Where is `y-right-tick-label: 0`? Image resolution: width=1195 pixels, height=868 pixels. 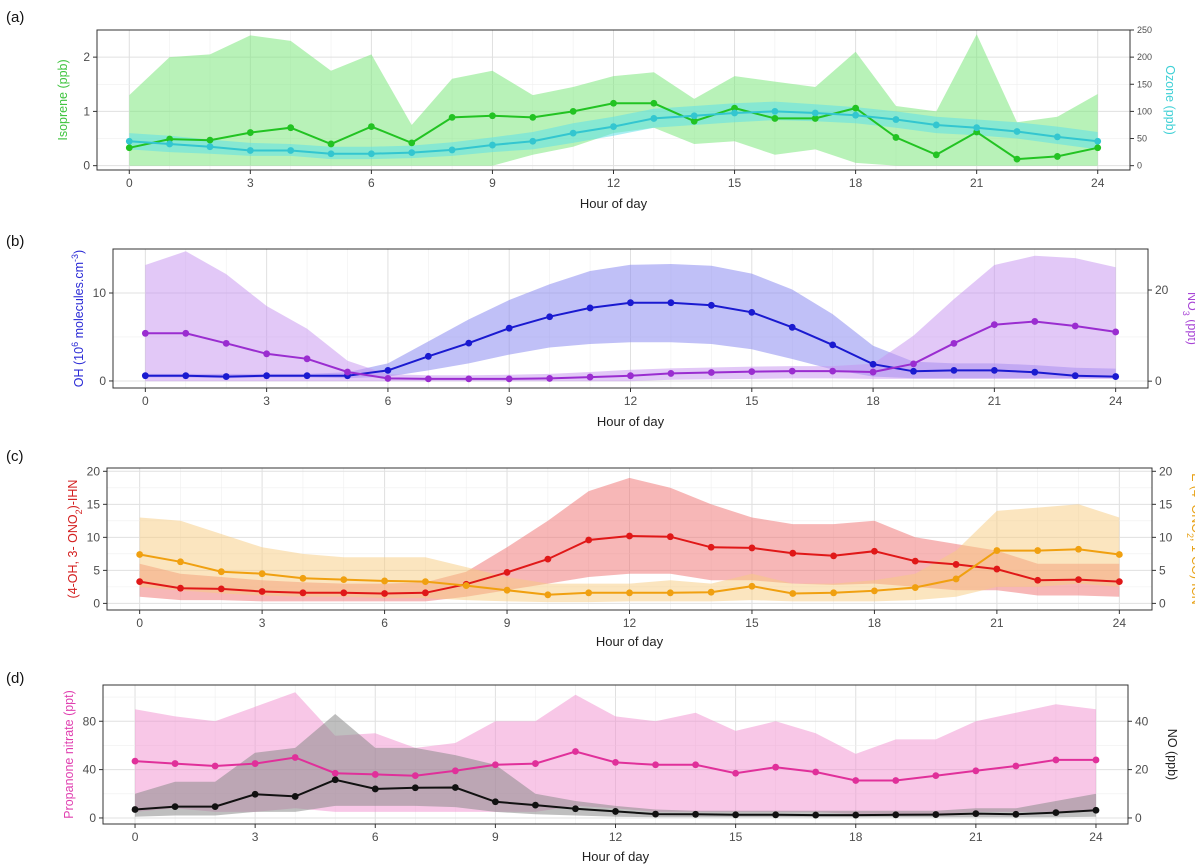
y-right-tick-label: 0 is located at coordinates (1158, 381).